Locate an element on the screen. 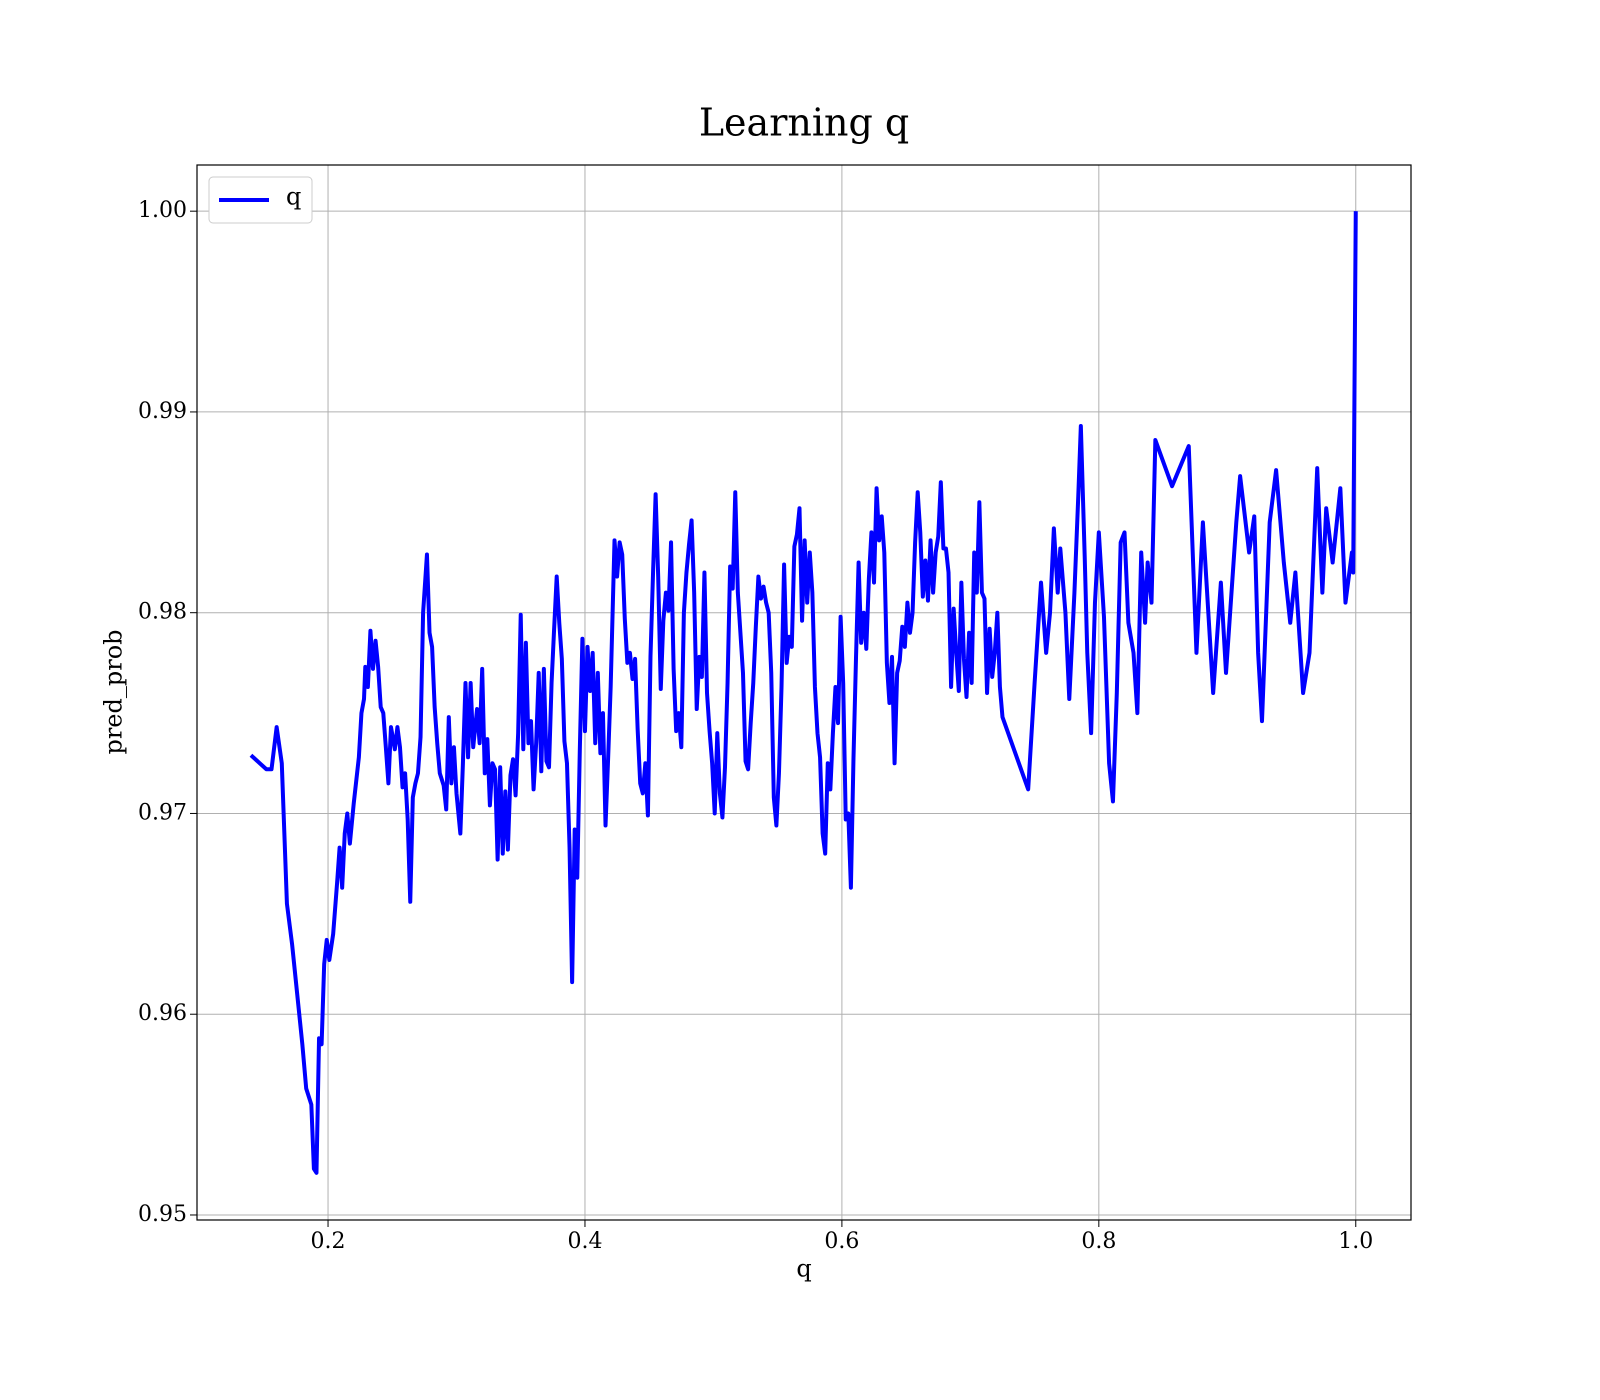  x-axis-label: q is located at coordinates (803, 1269).